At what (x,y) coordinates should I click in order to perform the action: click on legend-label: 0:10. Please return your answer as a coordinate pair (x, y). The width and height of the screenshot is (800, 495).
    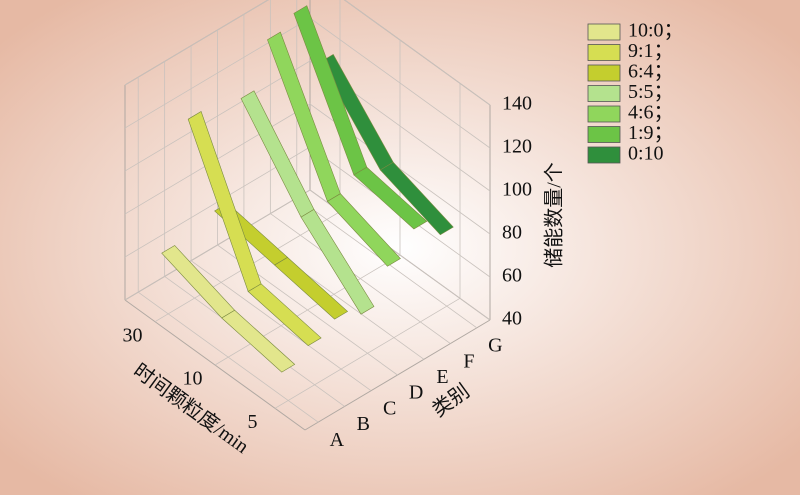
    Looking at the image, I should click on (646, 154).